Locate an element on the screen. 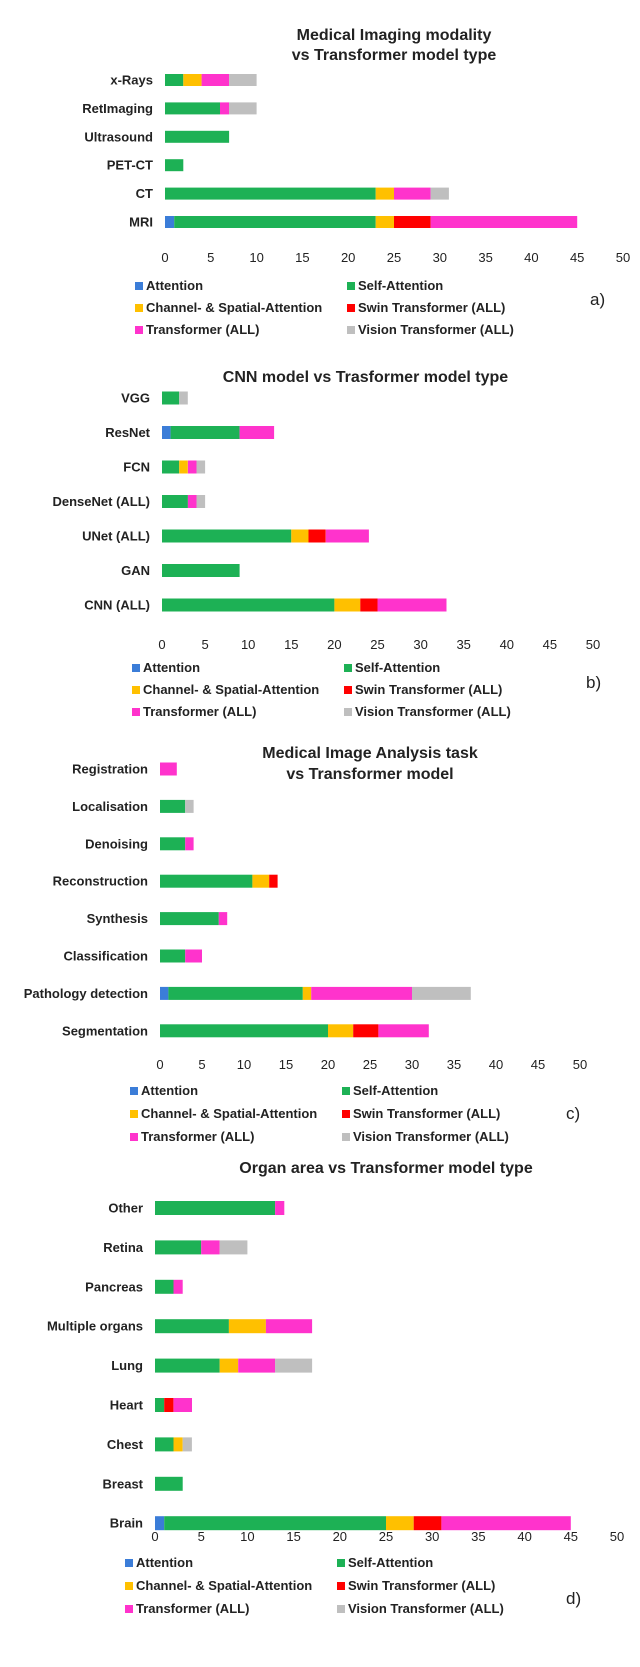  category-label: CNN (ALL) is located at coordinates (117, 605).